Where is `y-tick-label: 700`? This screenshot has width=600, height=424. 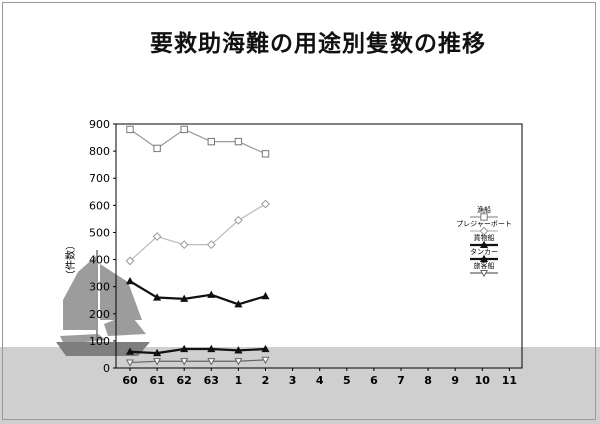 y-tick-label: 700 is located at coordinates (99, 178).